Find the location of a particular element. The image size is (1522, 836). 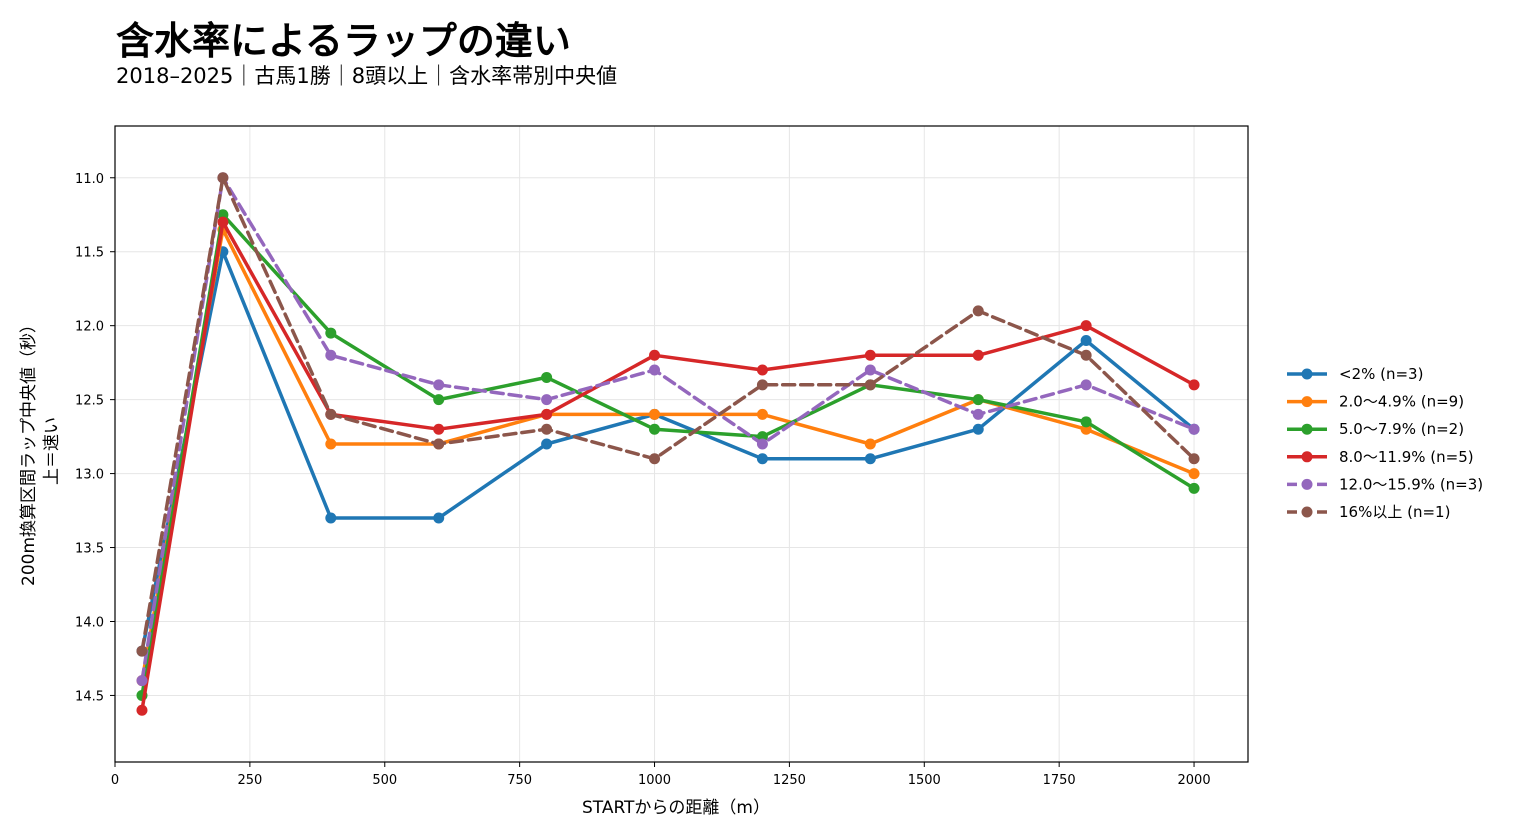

x-tick-label: 1000 is located at coordinates (654, 780).